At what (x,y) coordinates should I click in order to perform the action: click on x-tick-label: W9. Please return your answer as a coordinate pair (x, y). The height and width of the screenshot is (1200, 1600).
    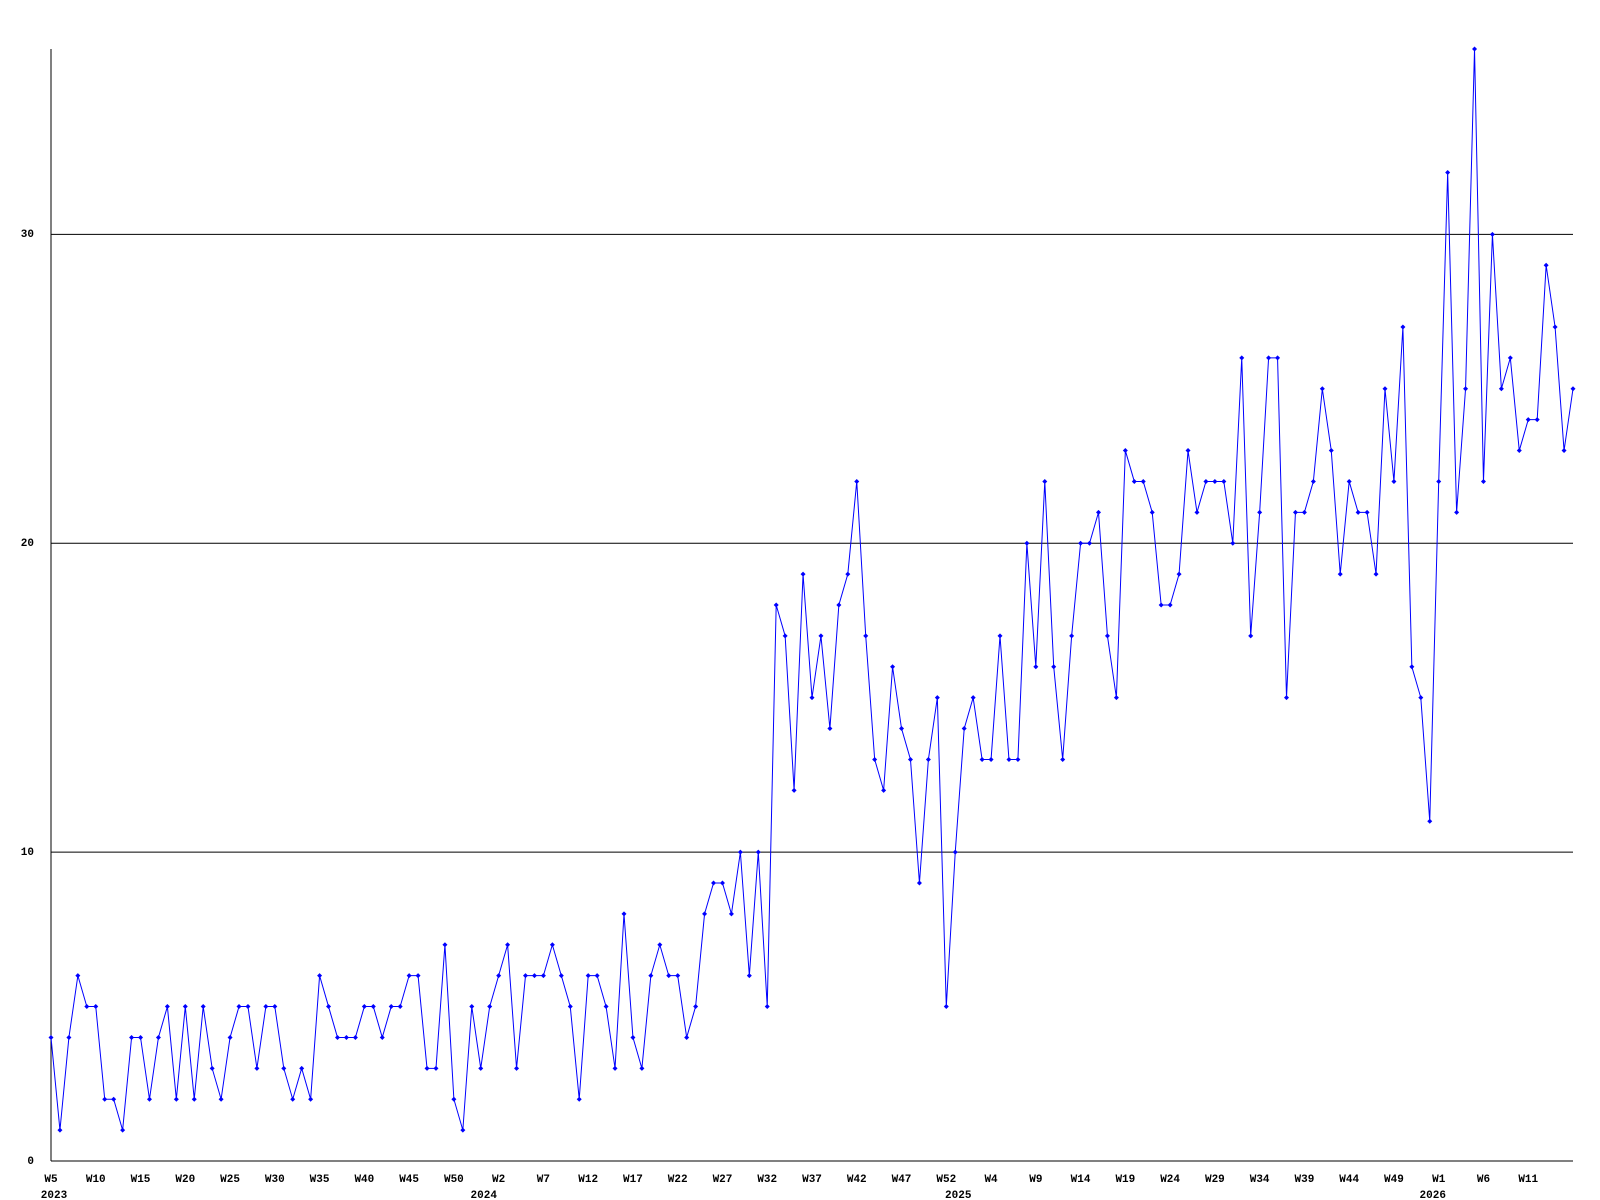
    Looking at the image, I should click on (1035, 1180).